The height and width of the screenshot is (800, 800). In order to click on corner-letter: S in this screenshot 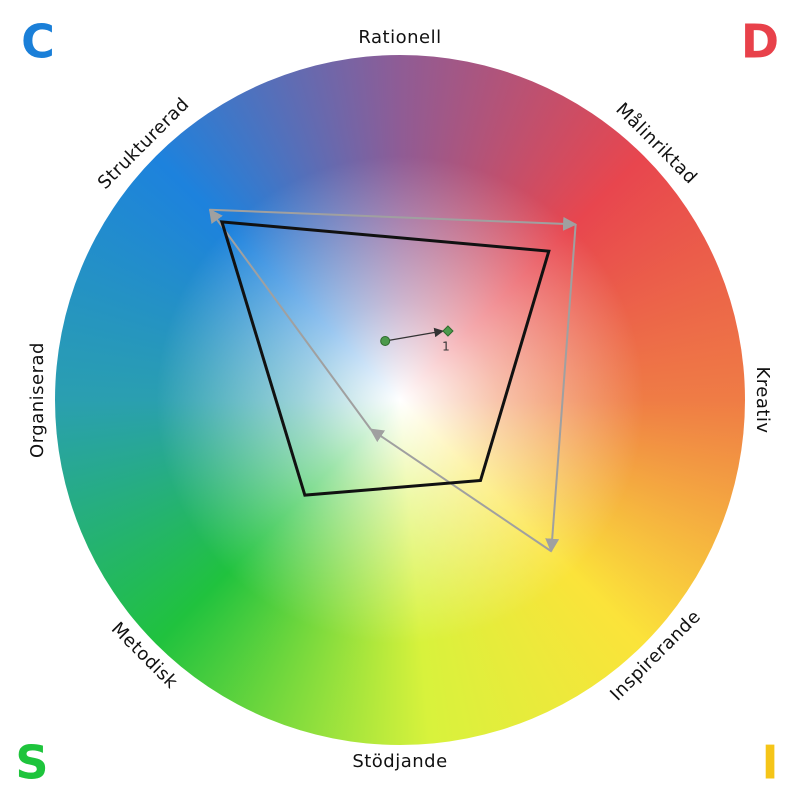, I will do `click(31, 763)`.